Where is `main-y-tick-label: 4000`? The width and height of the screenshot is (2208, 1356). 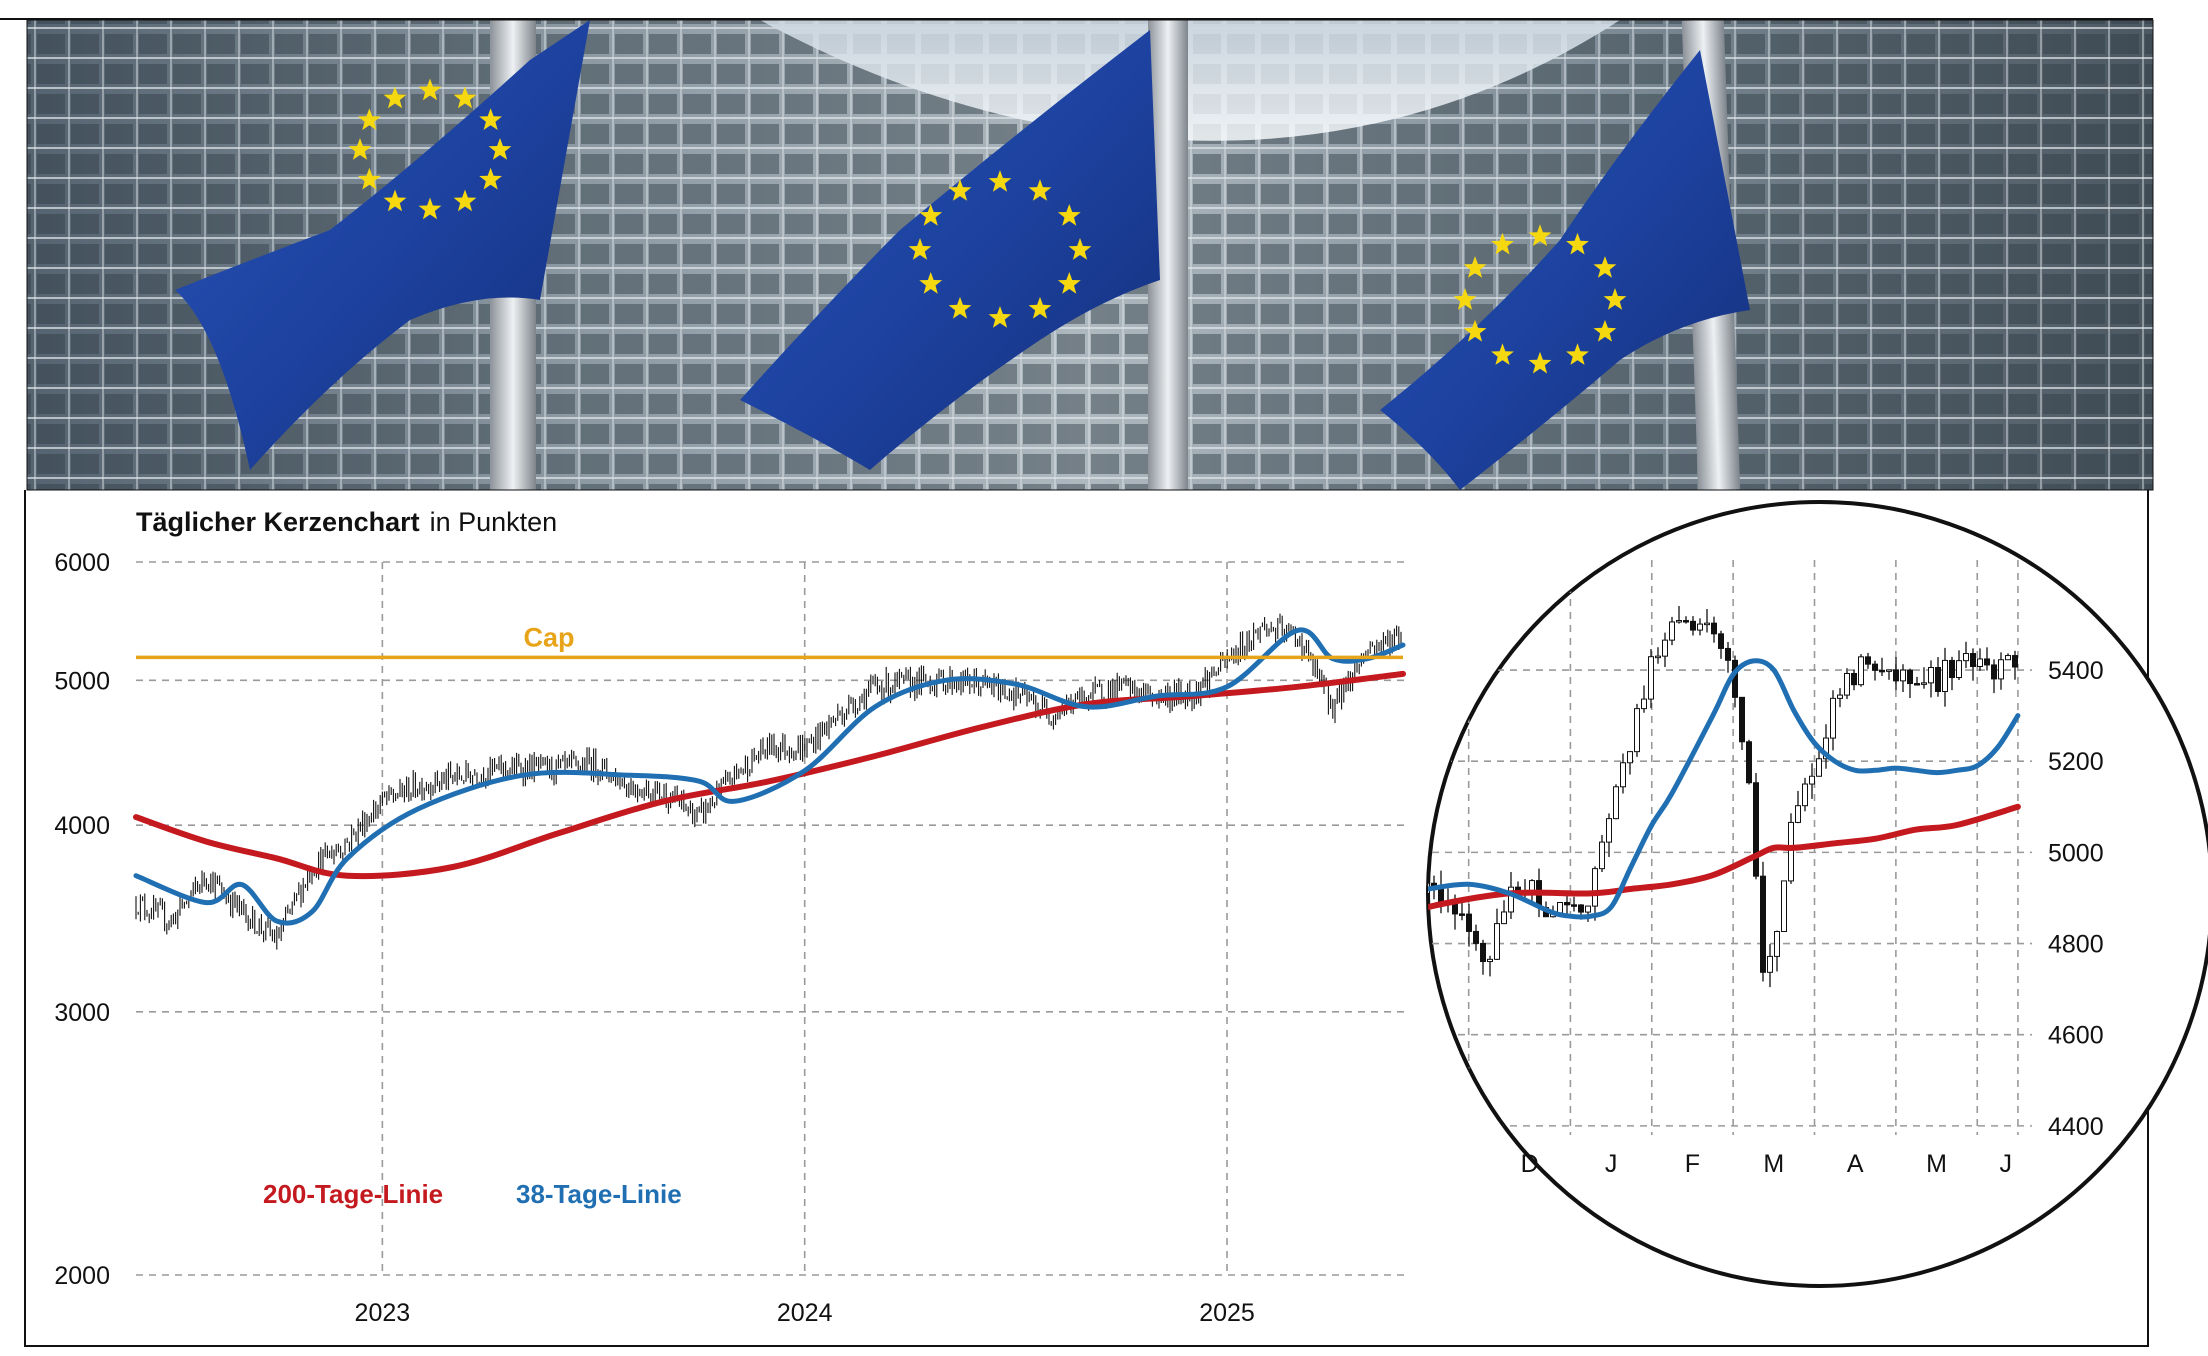
main-y-tick-label: 4000 is located at coordinates (82, 826).